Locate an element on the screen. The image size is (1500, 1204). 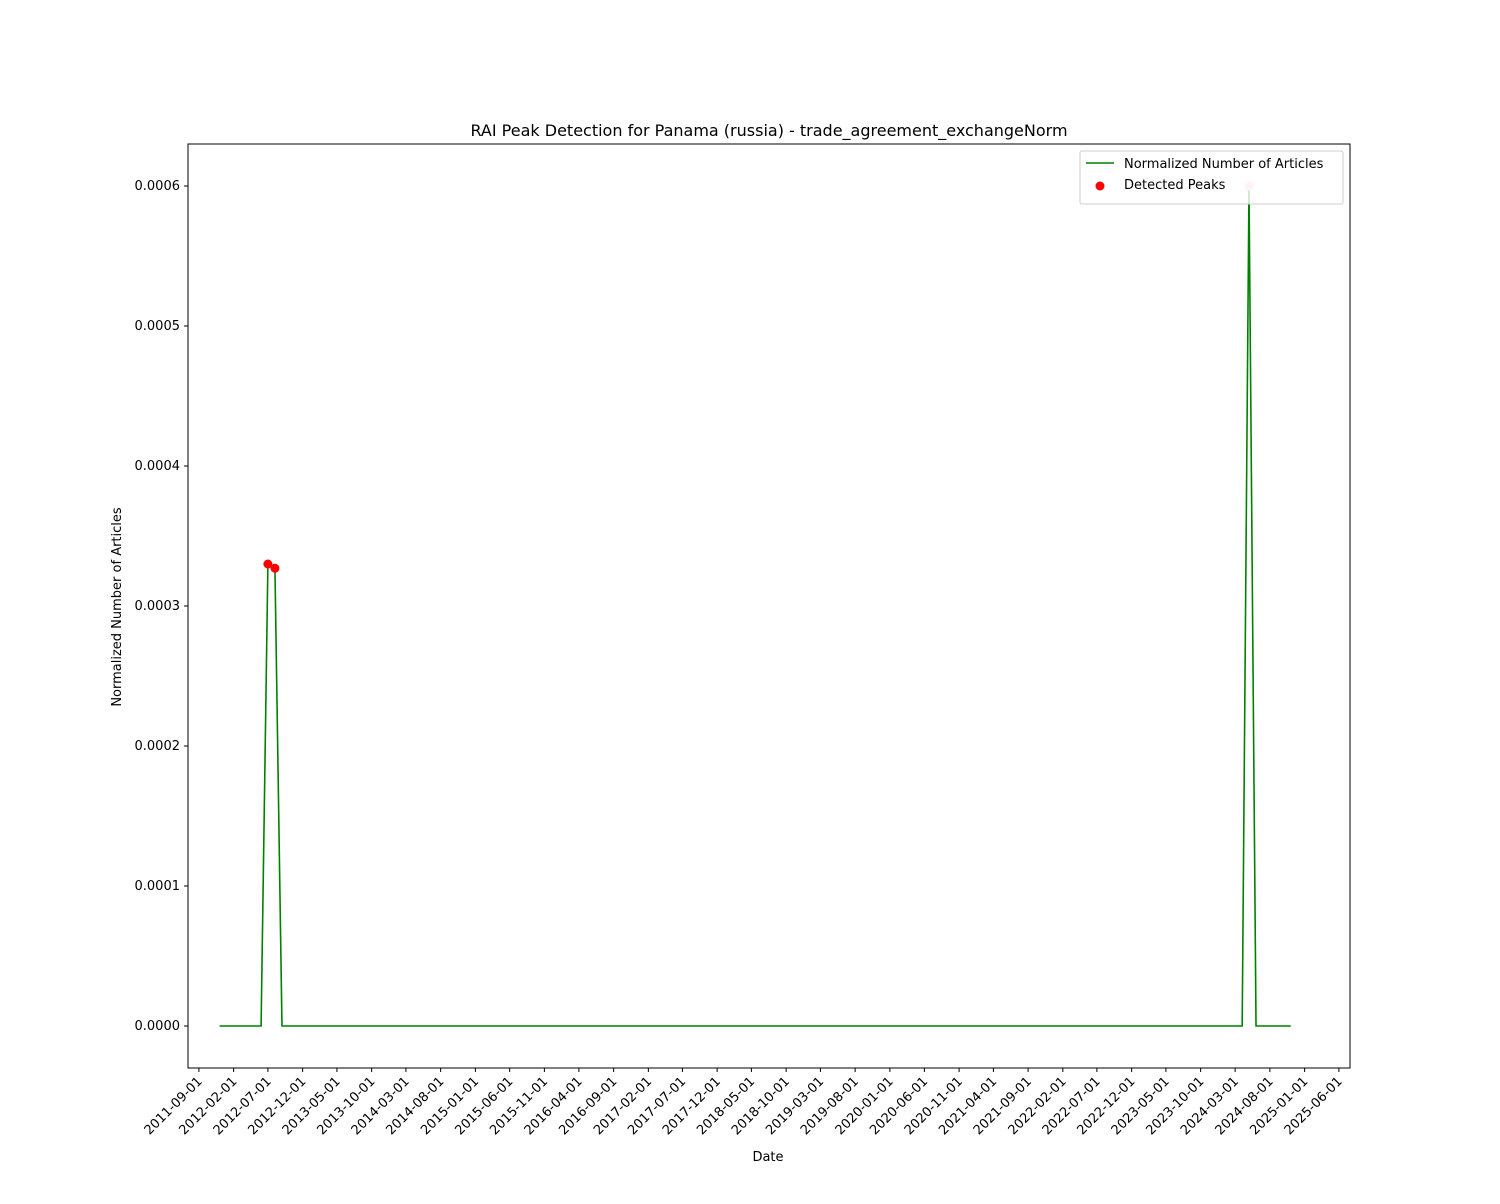
legend-box is located at coordinates (1211, 177).